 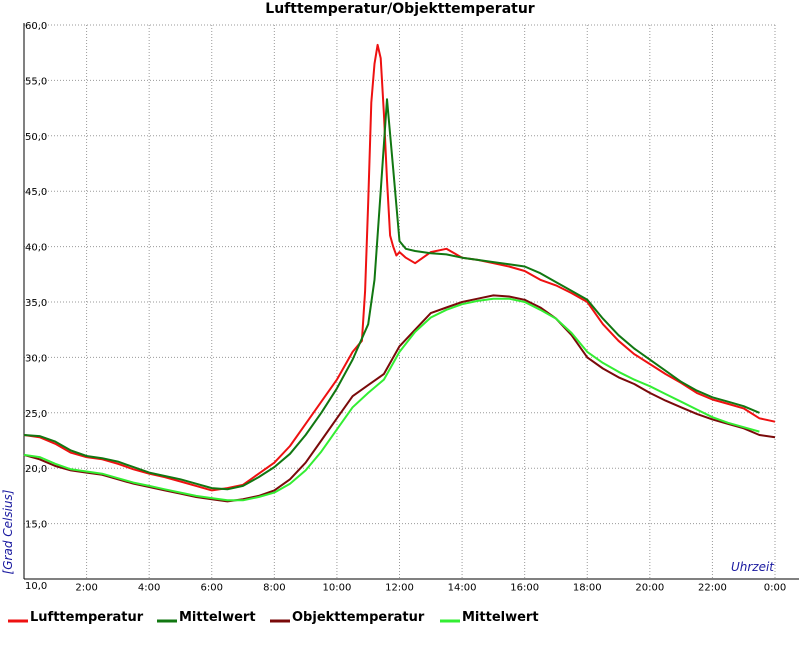 What do you see at coordinates (36, 358) in the screenshot?
I see `y-tick-label: 30,0` at bounding box center [36, 358].